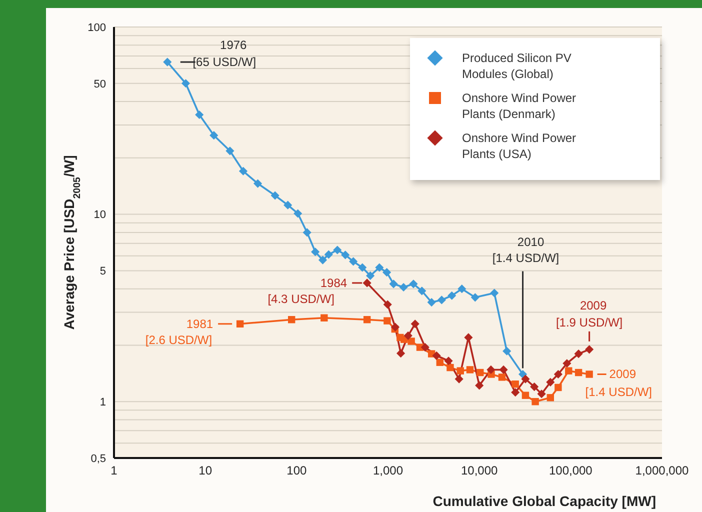  What do you see at coordinates (205, 471) in the screenshot?
I see `x-tick-label: 10` at bounding box center [205, 471].